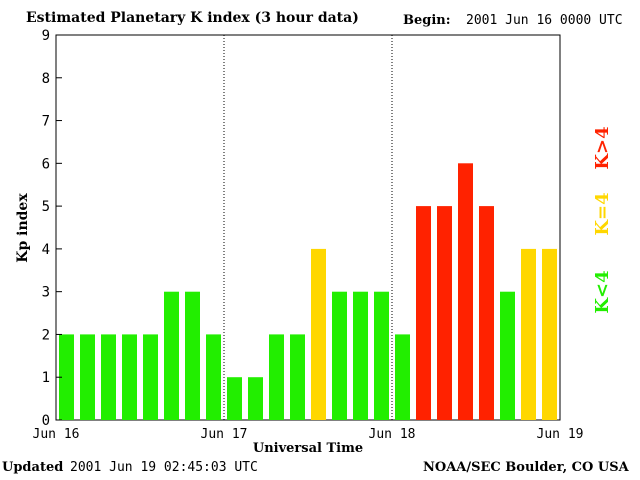  What do you see at coordinates (602, 147) in the screenshot?
I see `legend-high: K>4` at bounding box center [602, 147].